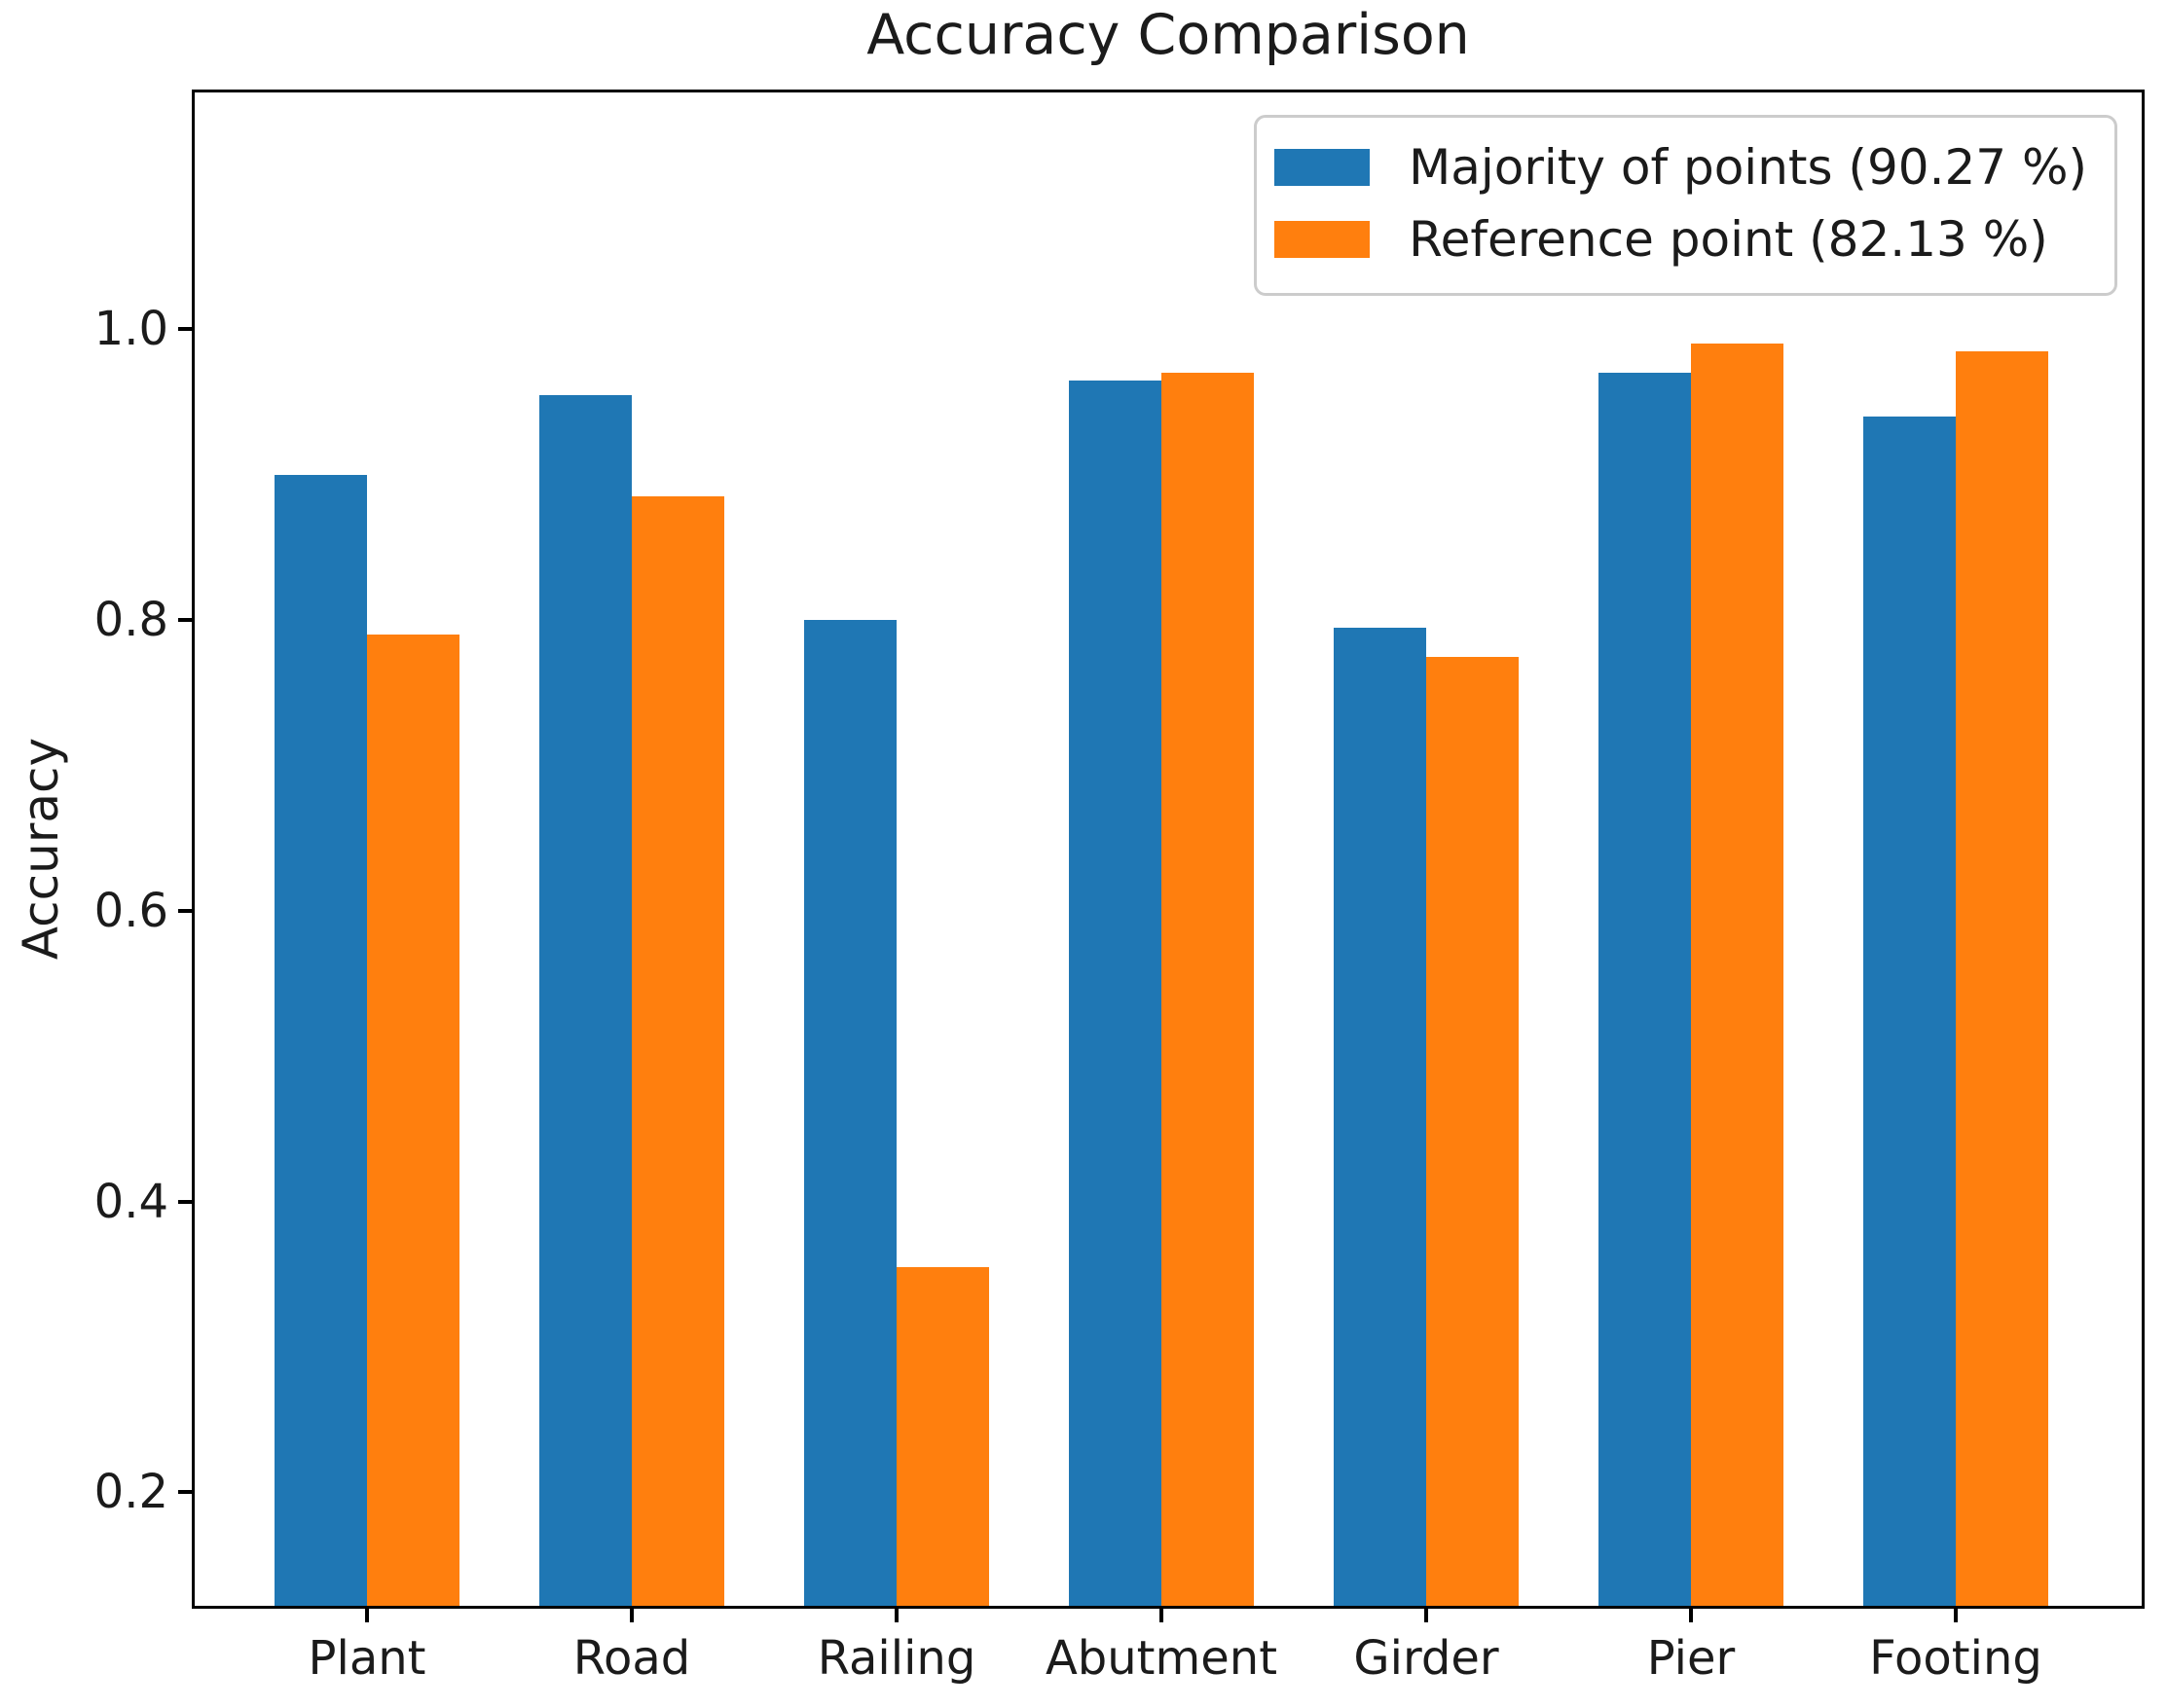  I want to click on bar-plant-reference, so click(413, 1120).